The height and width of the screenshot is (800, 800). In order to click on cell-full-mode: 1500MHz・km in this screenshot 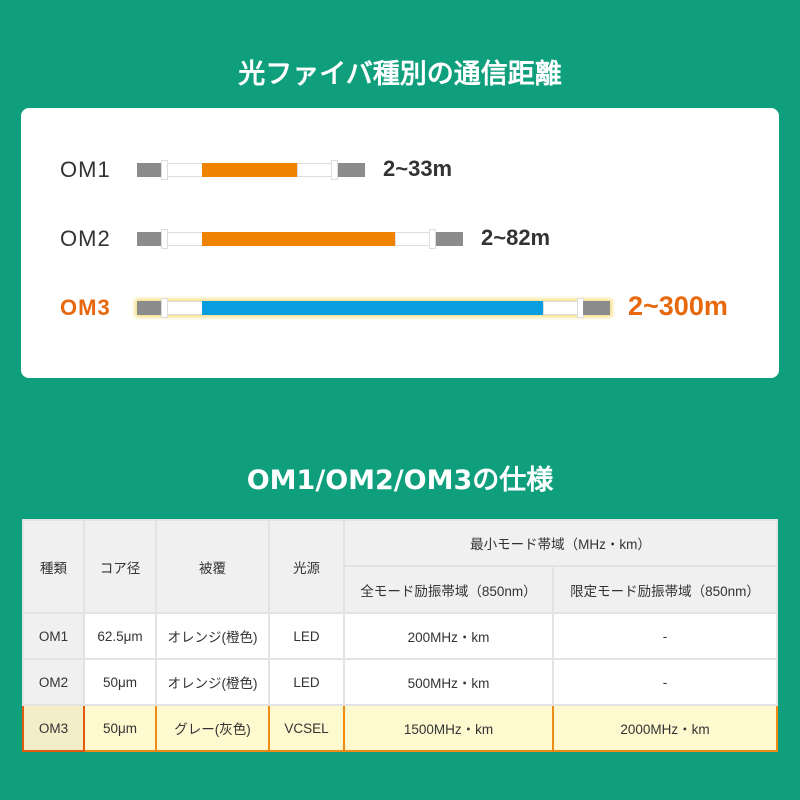, I will do `click(448, 728)`.